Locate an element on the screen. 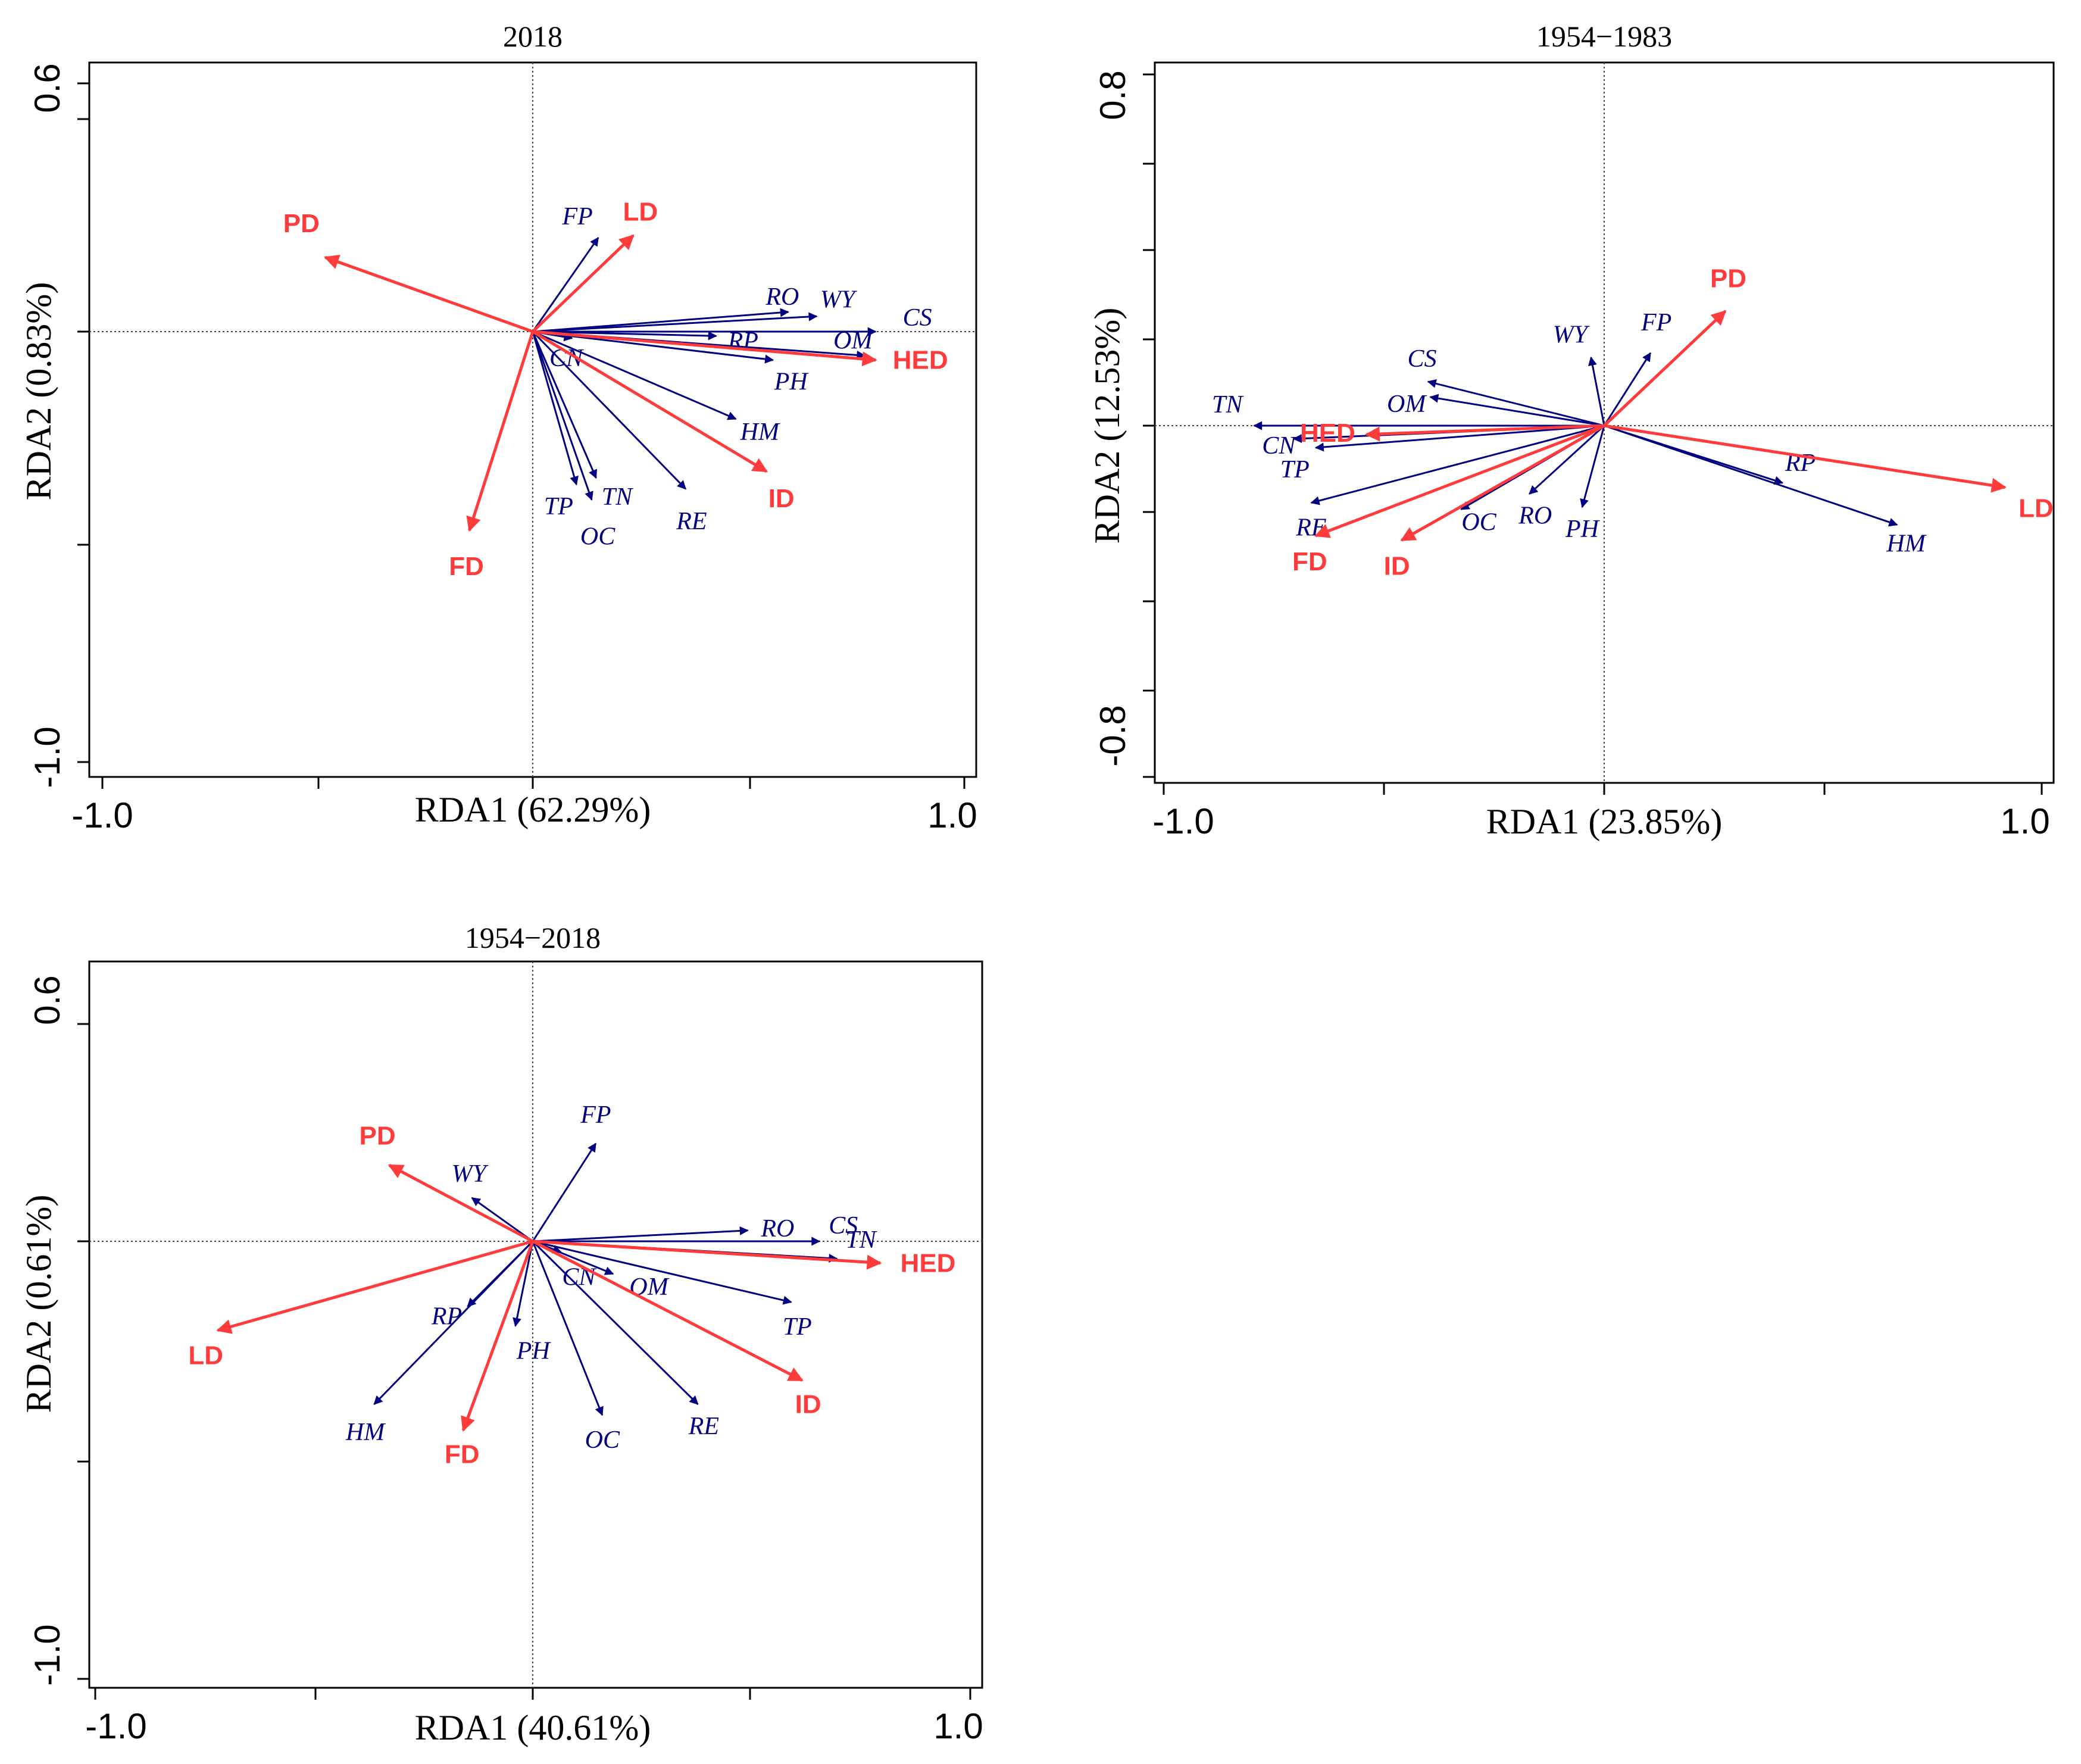 The image size is (2081, 1764). env-vector-tn is located at coordinates (564, 405).